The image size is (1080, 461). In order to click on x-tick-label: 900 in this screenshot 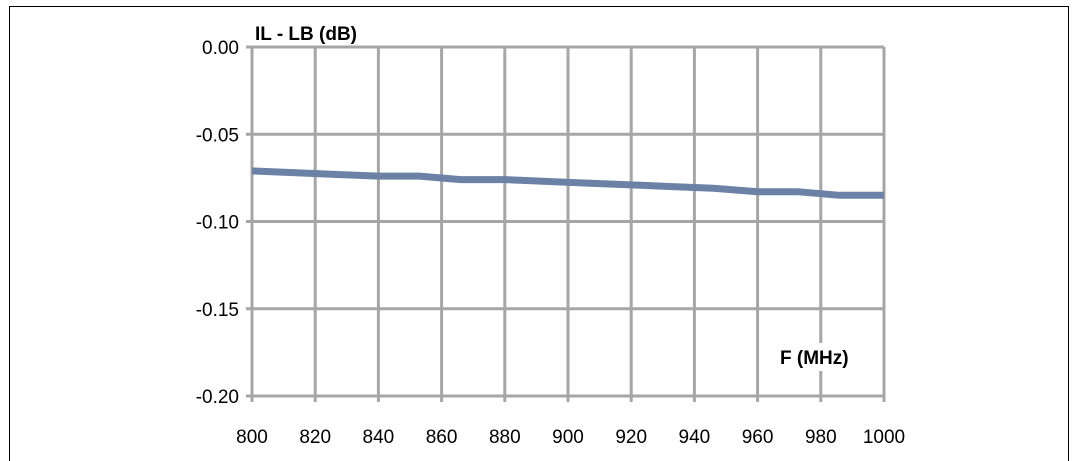, I will do `click(568, 437)`.